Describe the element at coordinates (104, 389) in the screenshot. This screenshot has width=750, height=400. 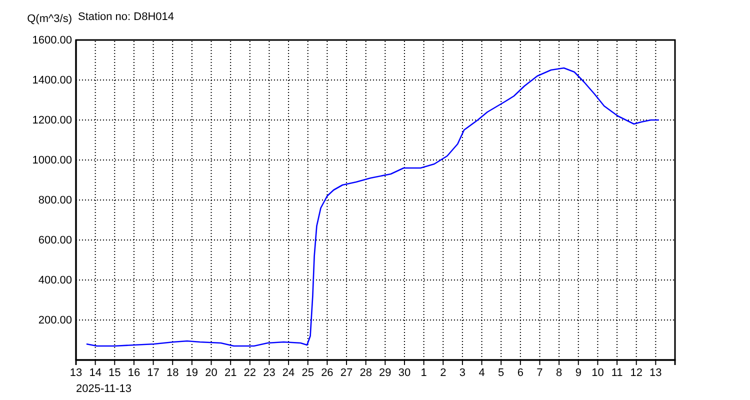
I see `text: 2025-11-13` at that location.